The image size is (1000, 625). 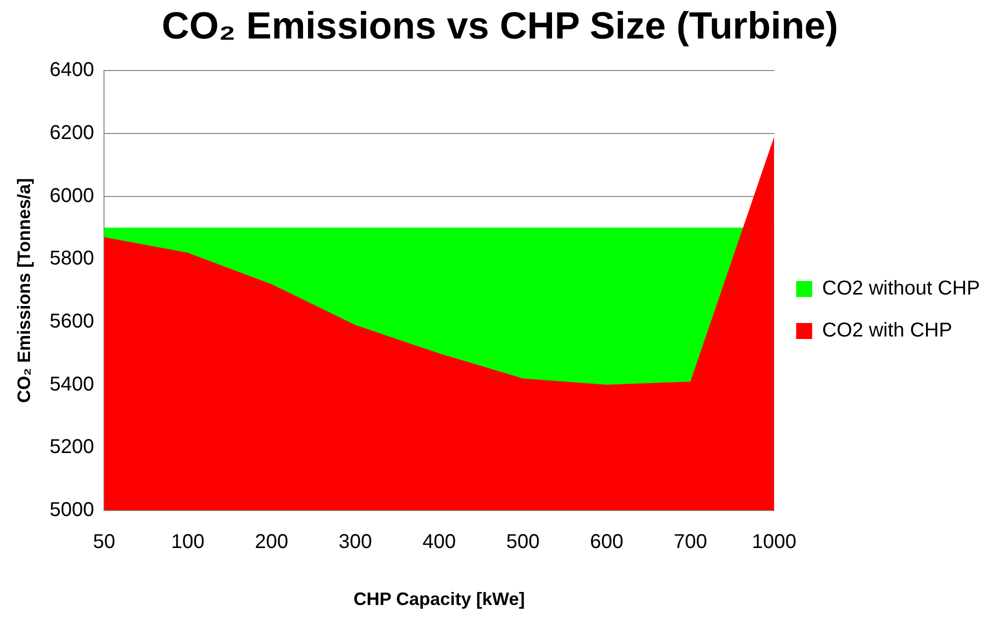 I want to click on y-tick-label: 6000, so click(x=72, y=195).